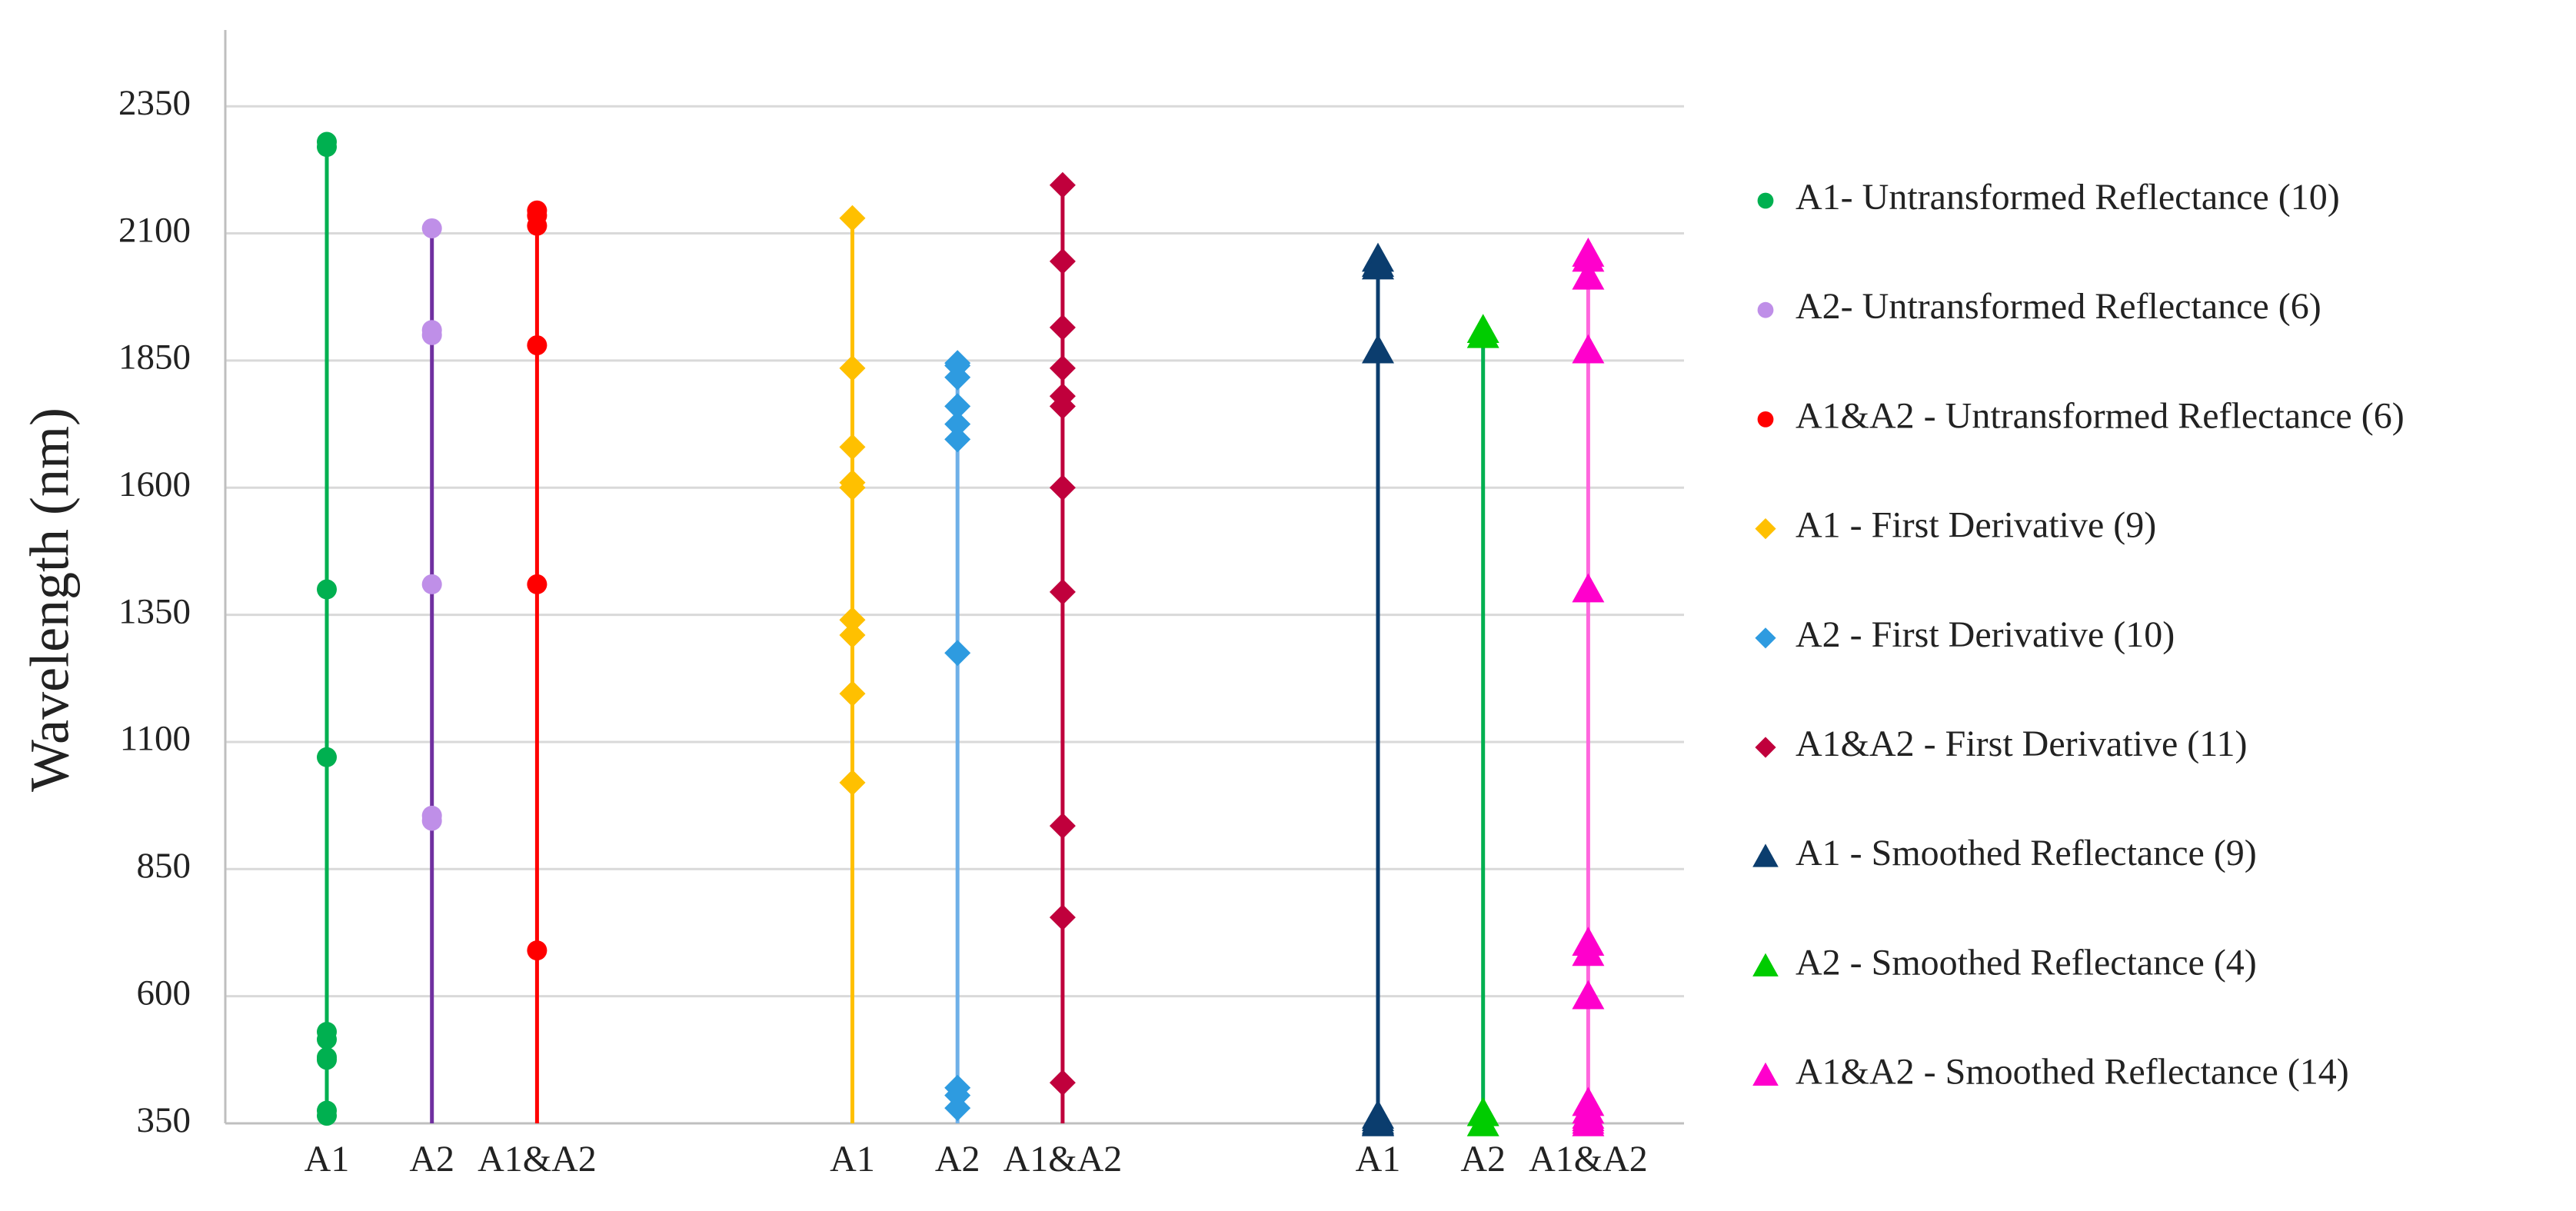 The image size is (2576, 1211). Describe the element at coordinates (154, 484) in the screenshot. I see `y-tick-label: 1600` at that location.